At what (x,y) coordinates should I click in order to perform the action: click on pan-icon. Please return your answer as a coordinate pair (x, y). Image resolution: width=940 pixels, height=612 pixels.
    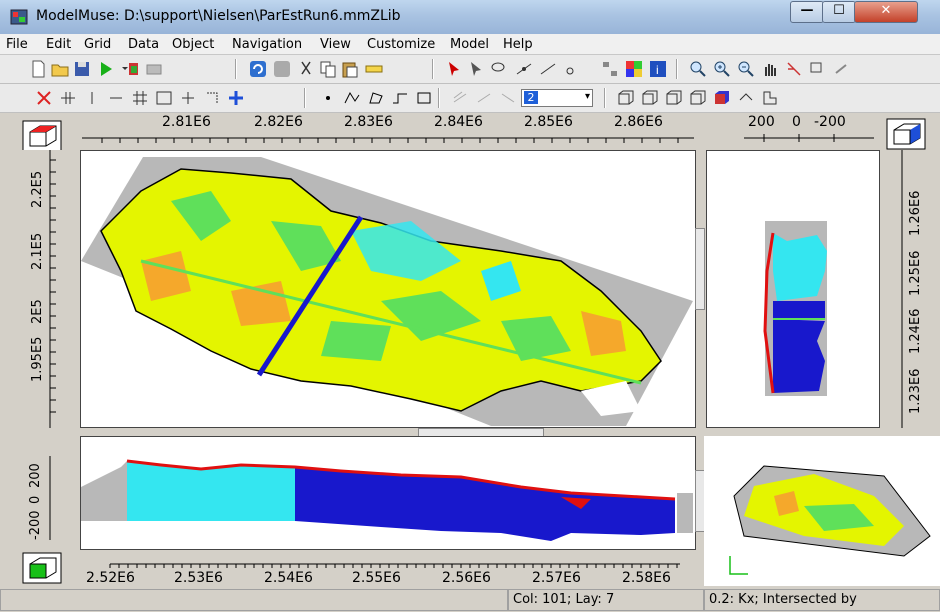
    Looking at the image, I should click on (770, 69).